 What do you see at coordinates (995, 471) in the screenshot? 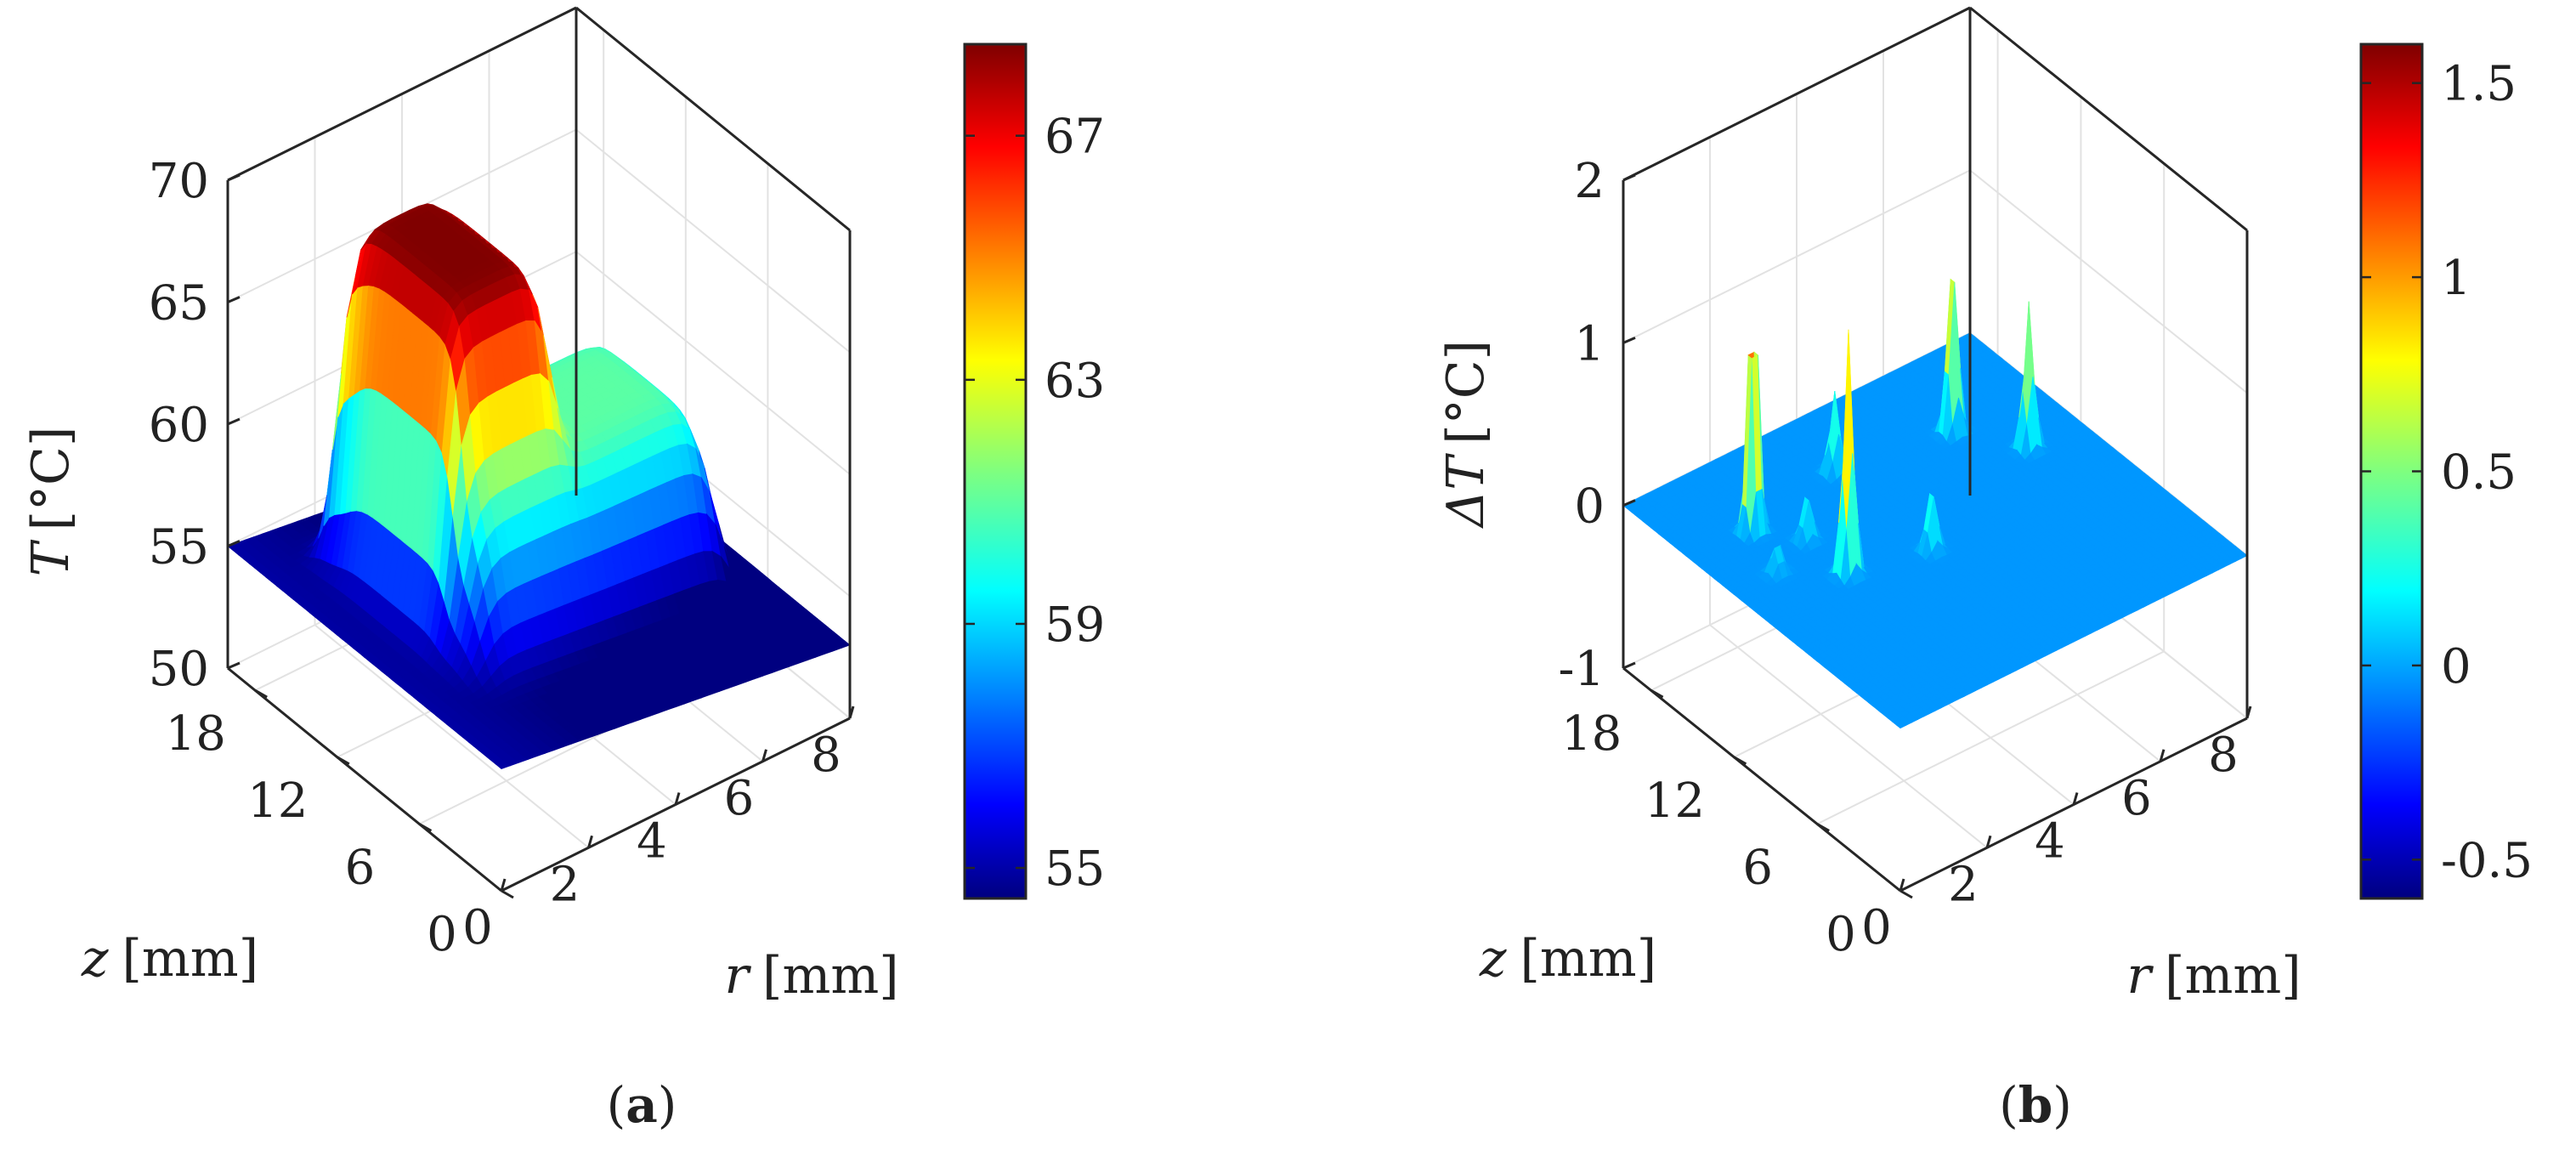
I see `colorbar-rect` at bounding box center [995, 471].